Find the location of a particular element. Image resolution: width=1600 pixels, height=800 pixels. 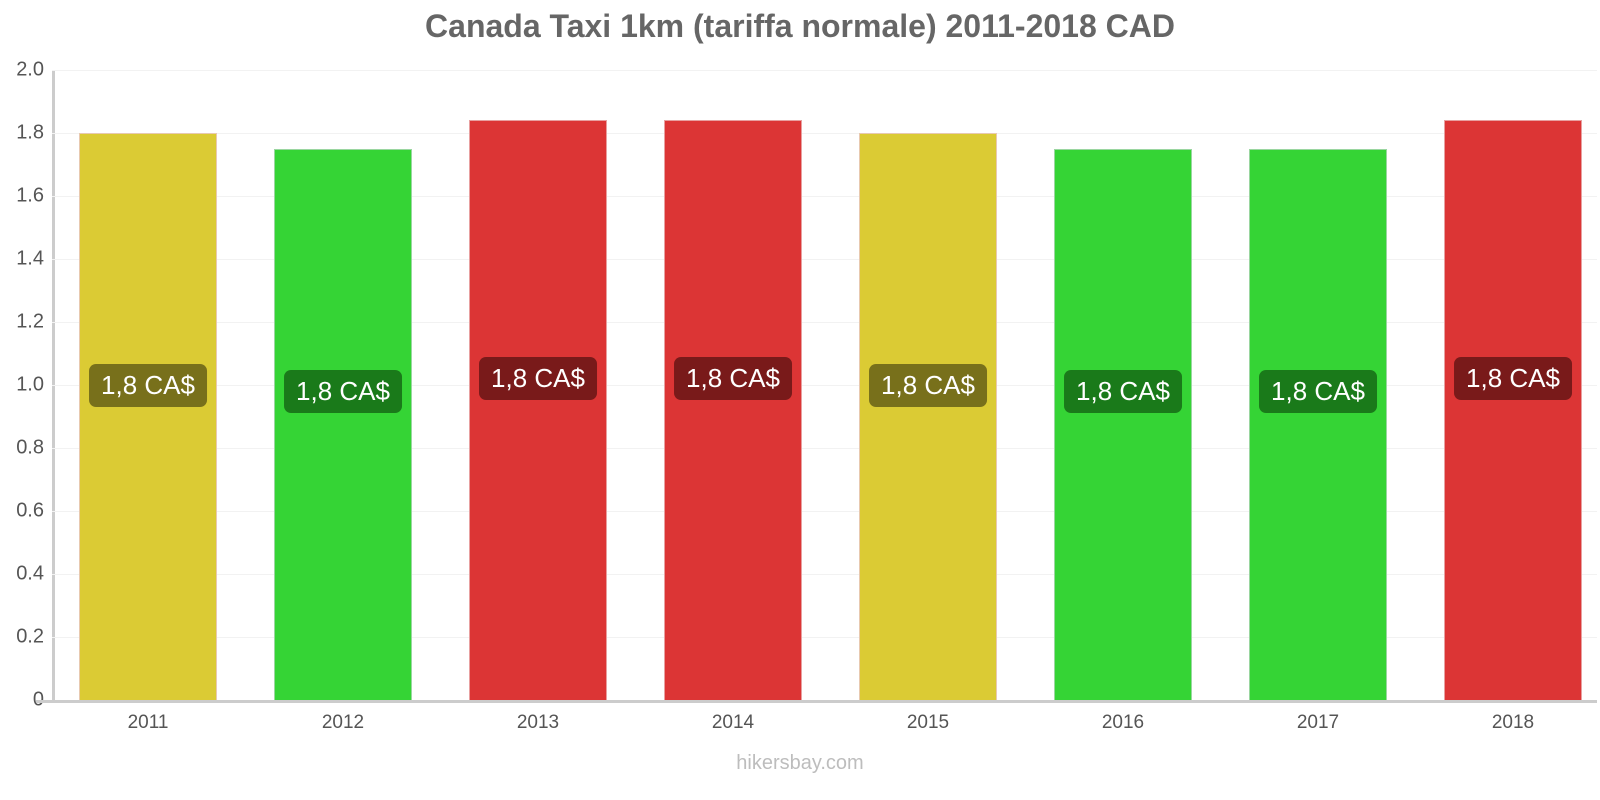

y-axis-tick-label: 2.0 is located at coordinates (30, 69).